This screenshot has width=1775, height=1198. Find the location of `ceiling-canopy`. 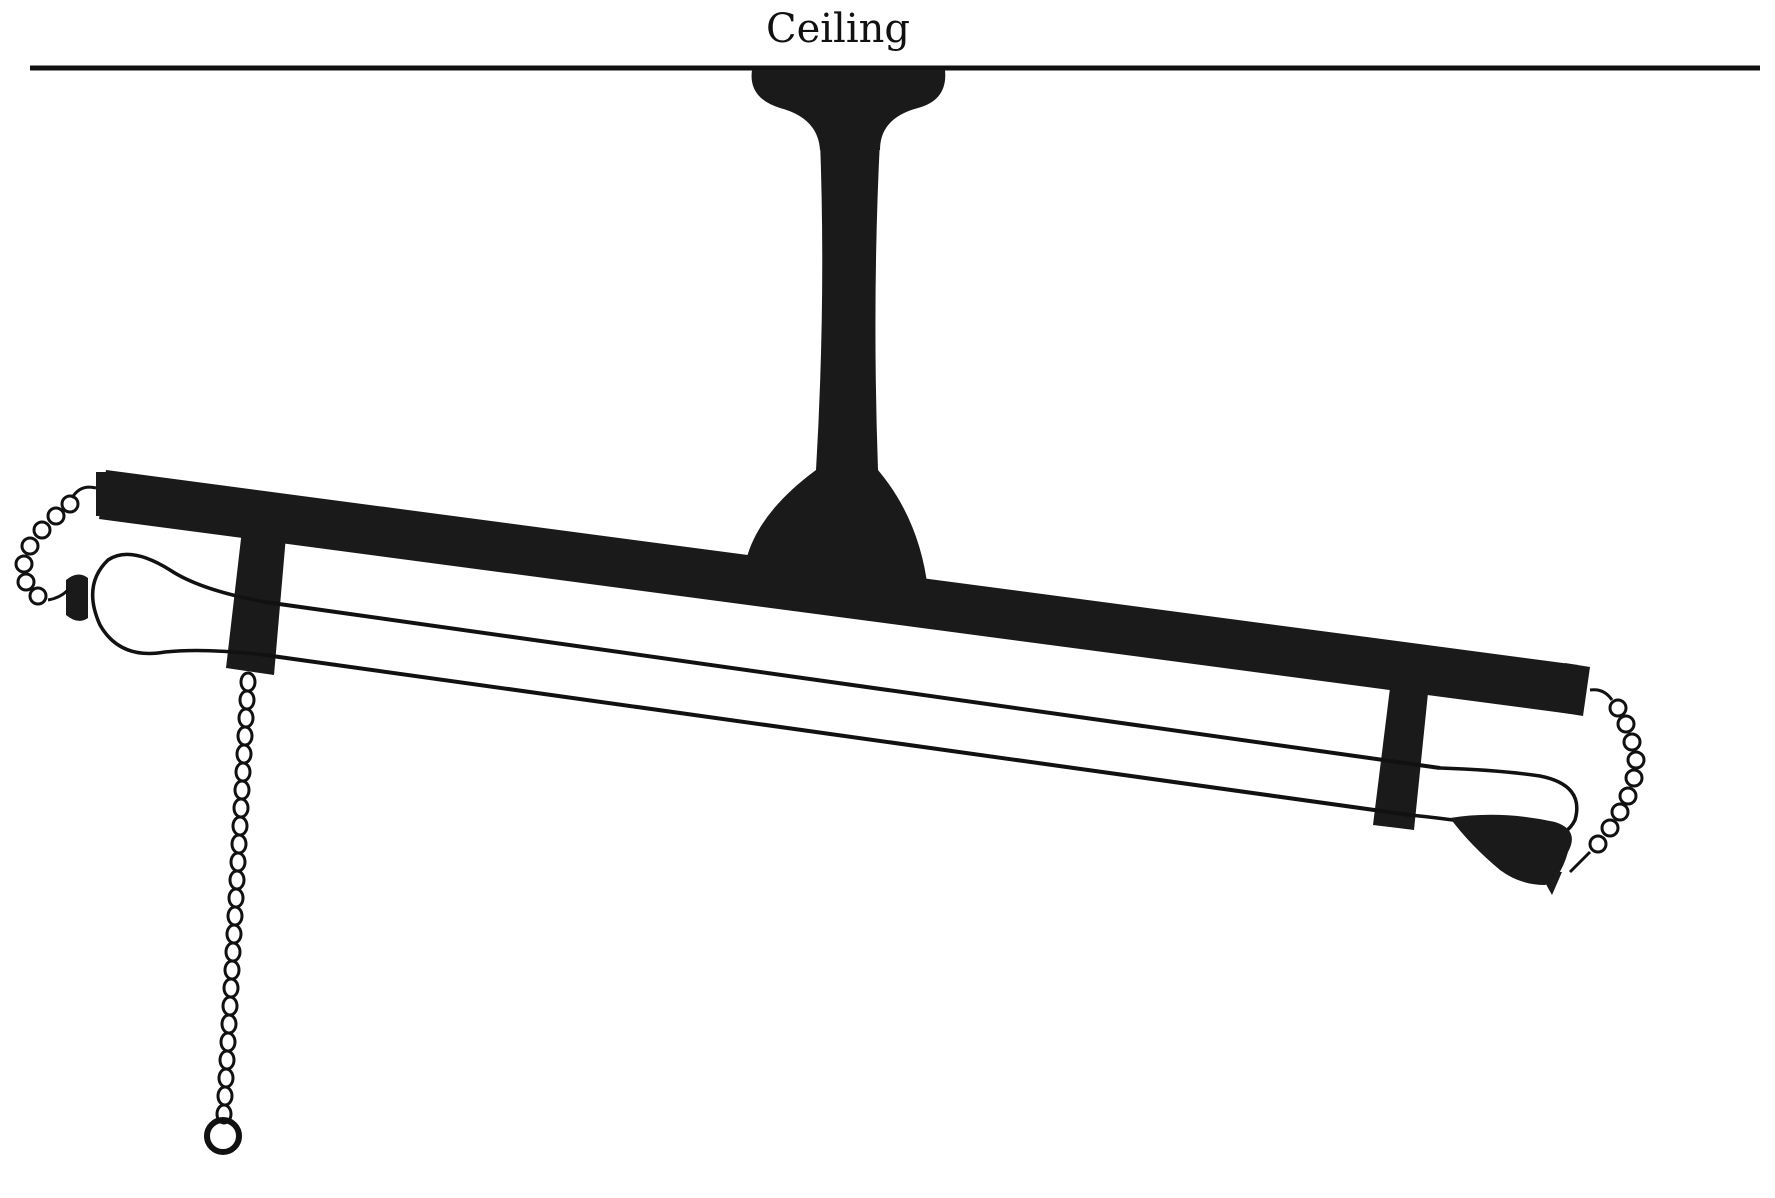

ceiling-canopy is located at coordinates (848, 110).